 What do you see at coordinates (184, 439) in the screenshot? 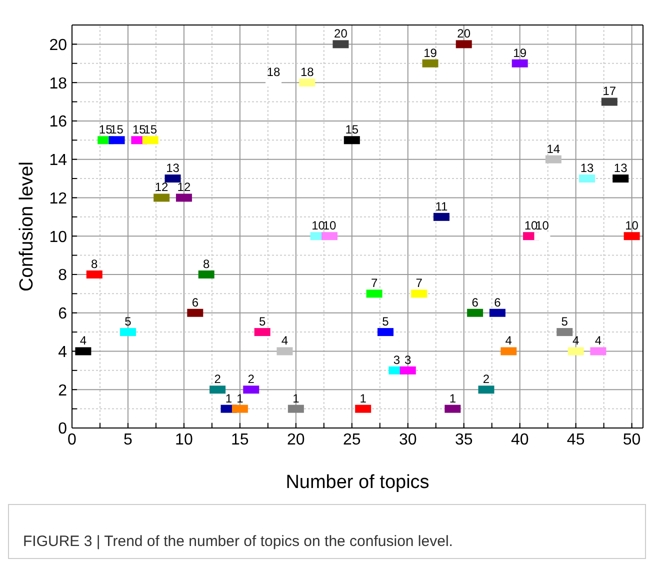
I see `x-tick-label: 10` at bounding box center [184, 439].